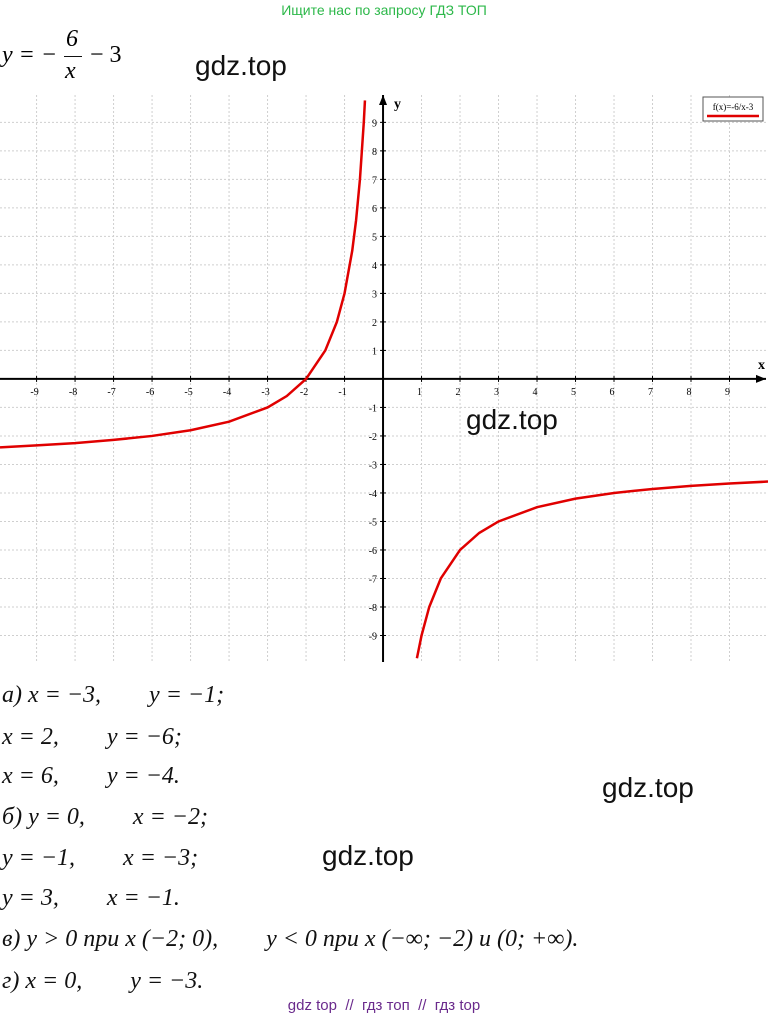  Describe the element at coordinates (650, 392) in the screenshot. I see `x-tick-label: 7` at that location.